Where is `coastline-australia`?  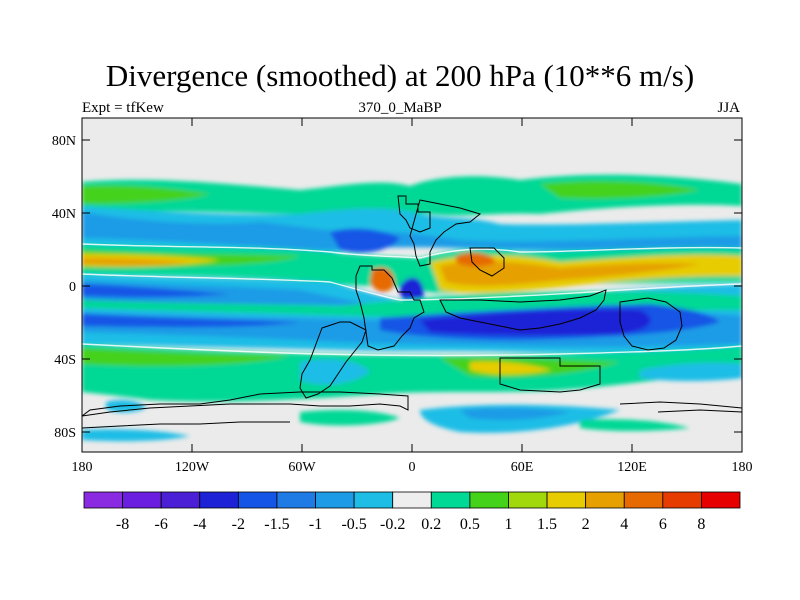
coastline-australia is located at coordinates (651, 324).